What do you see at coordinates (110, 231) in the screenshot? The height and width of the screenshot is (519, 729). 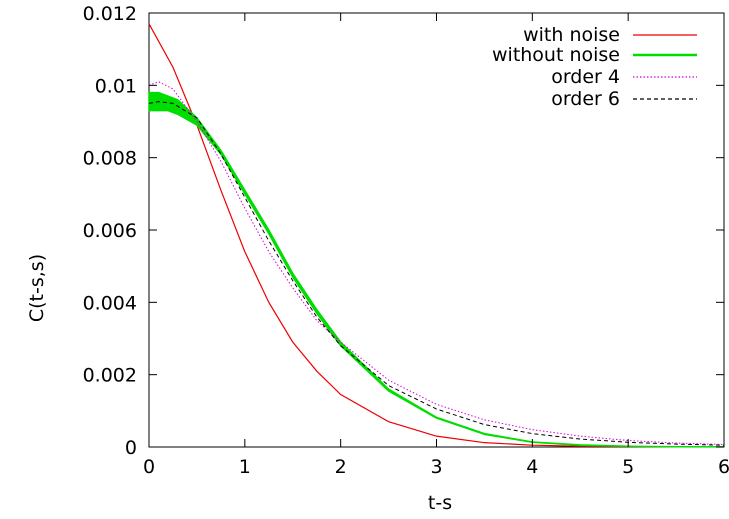 I see `y-tick-label: 0.006` at bounding box center [110, 231].